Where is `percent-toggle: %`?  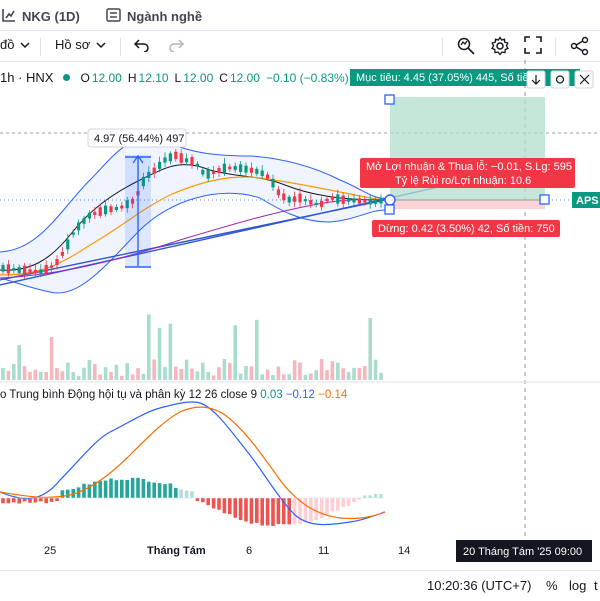
percent-toggle: % is located at coordinates (552, 585).